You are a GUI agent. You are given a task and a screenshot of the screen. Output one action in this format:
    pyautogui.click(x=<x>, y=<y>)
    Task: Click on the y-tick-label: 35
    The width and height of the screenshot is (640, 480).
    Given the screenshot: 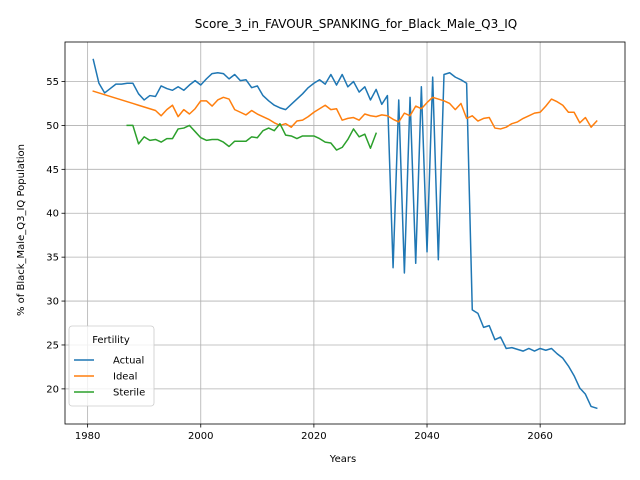 What is the action you would take?
    pyautogui.click(x=52, y=258)
    